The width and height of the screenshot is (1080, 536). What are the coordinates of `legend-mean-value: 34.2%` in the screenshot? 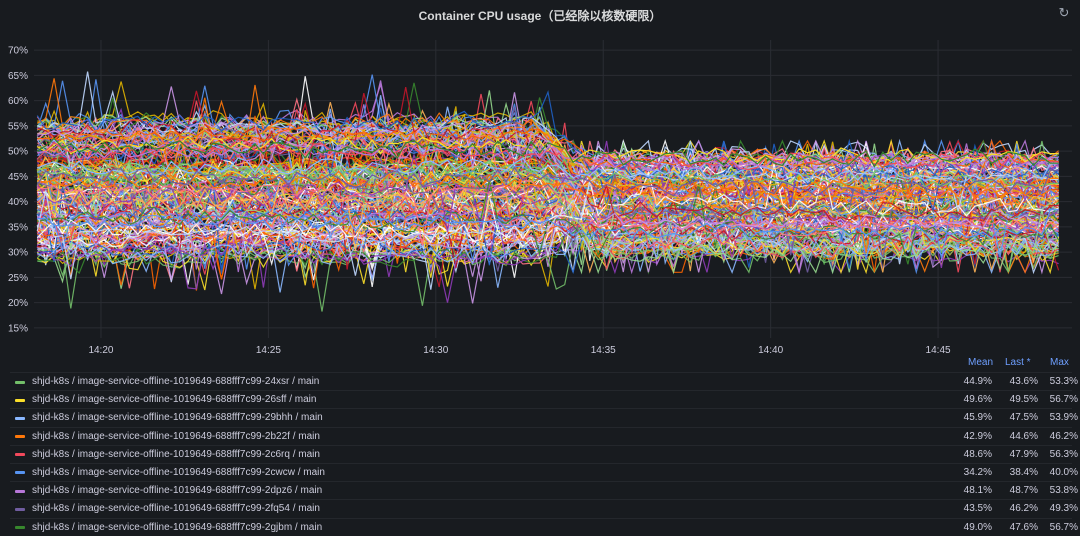 It's located at (977, 472).